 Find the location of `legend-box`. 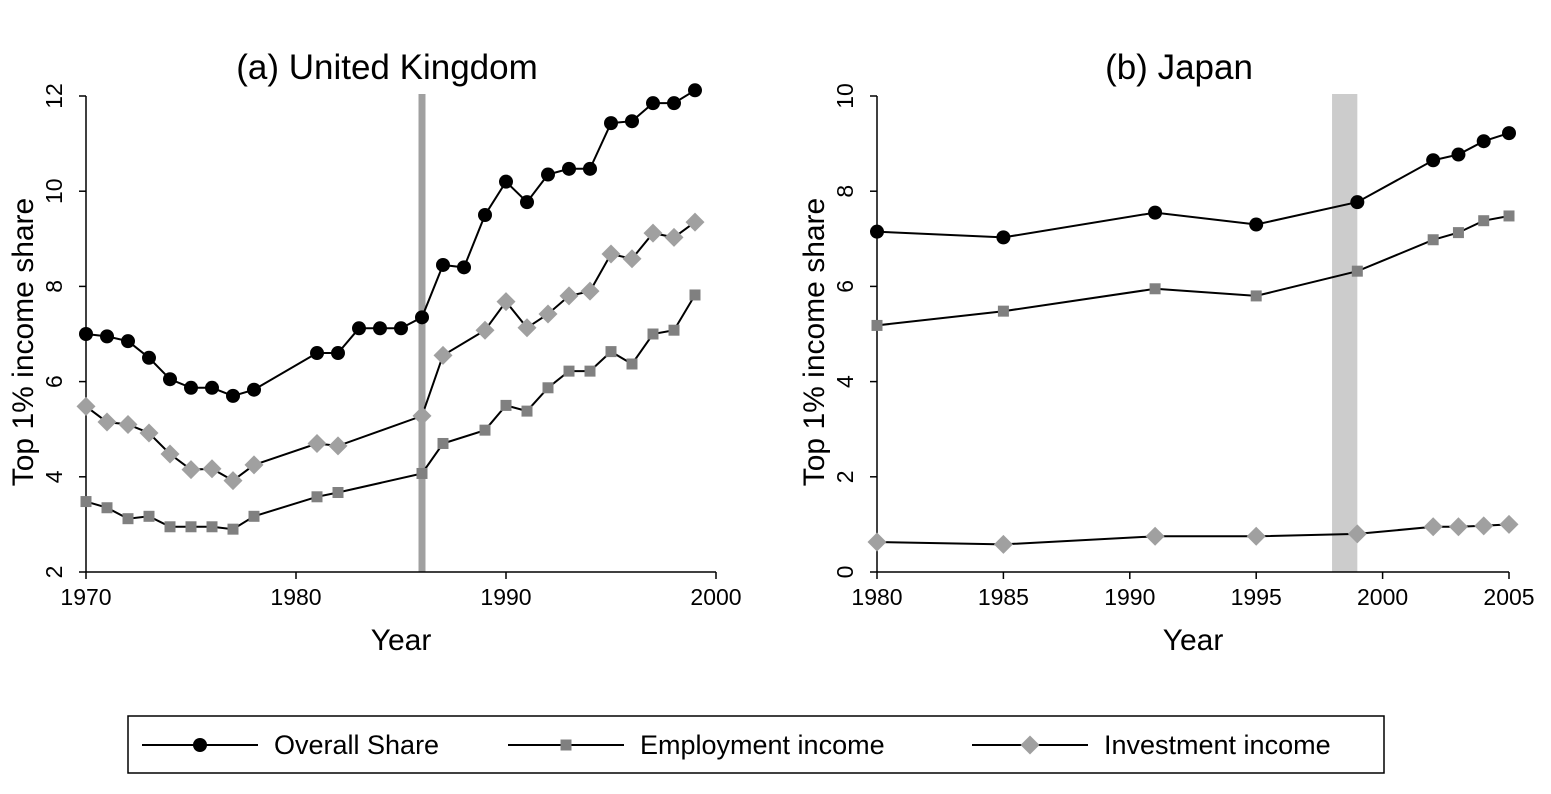

legend-box is located at coordinates (756, 744).